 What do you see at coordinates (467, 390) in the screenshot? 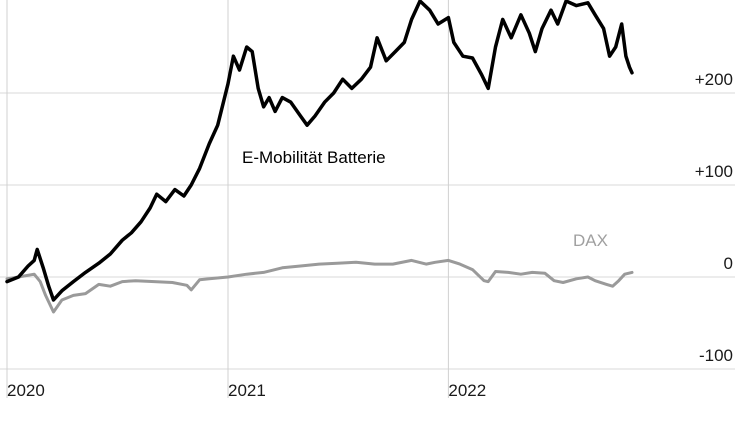
I see `x-tick-label: 2022` at bounding box center [467, 390].